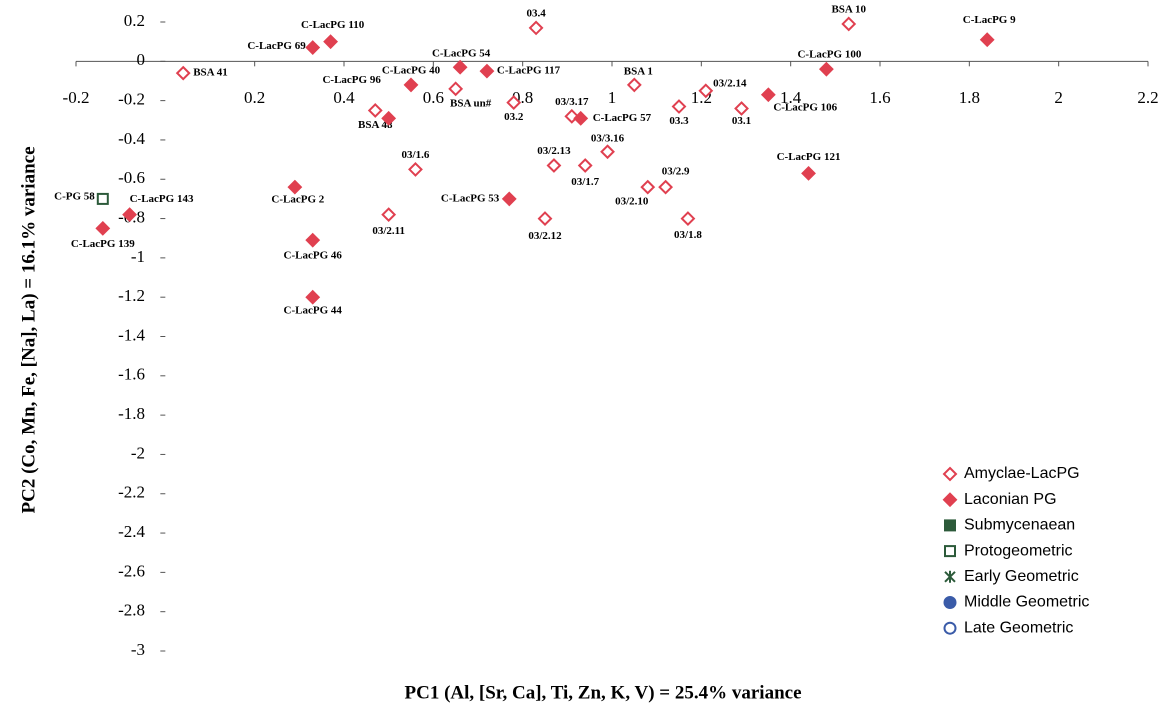 Image resolution: width=1166 pixels, height=711 pixels. I want to click on point-label: C-LacPG 100, so click(829, 55).